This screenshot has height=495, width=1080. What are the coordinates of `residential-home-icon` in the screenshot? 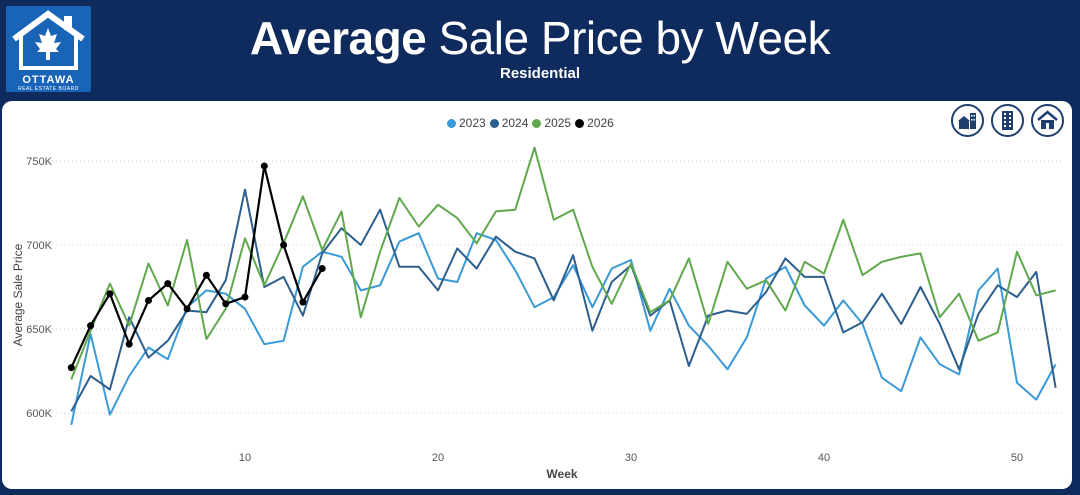 It's located at (1047, 119).